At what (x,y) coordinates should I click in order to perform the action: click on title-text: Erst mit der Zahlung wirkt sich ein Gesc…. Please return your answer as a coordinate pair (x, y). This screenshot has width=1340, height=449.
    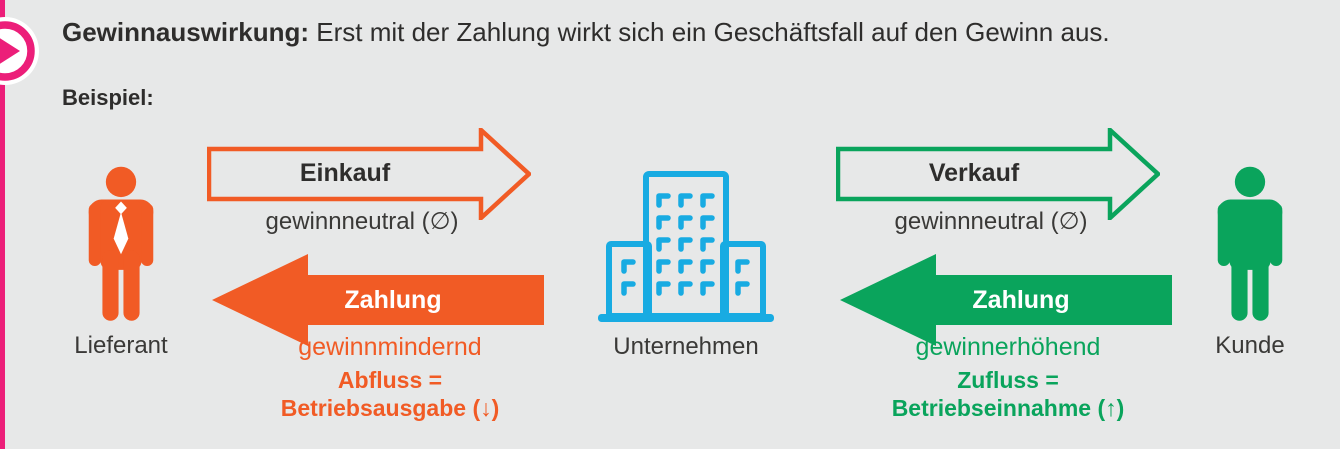
    Looking at the image, I should click on (713, 32).